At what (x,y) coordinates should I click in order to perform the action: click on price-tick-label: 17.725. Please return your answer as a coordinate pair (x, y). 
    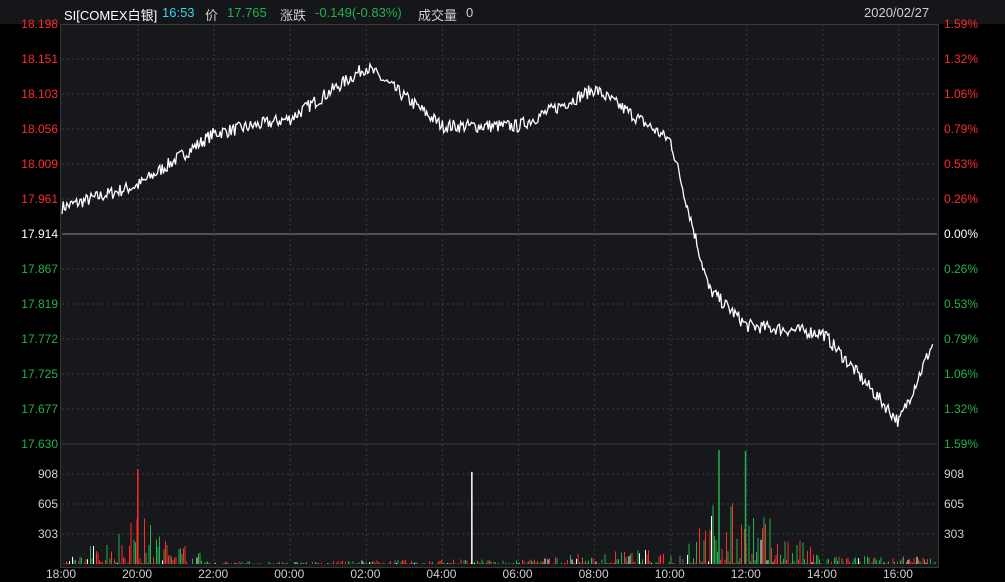
    Looking at the image, I should click on (39, 374).